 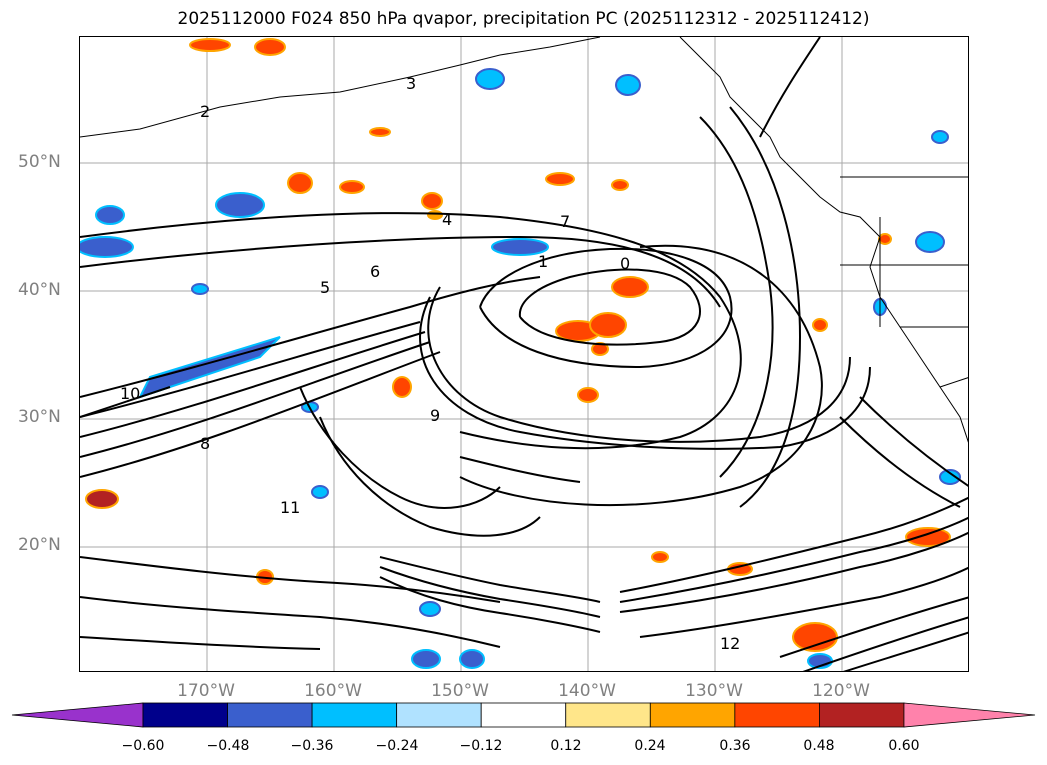 I want to click on contour-label: 8, so click(x=205, y=443).